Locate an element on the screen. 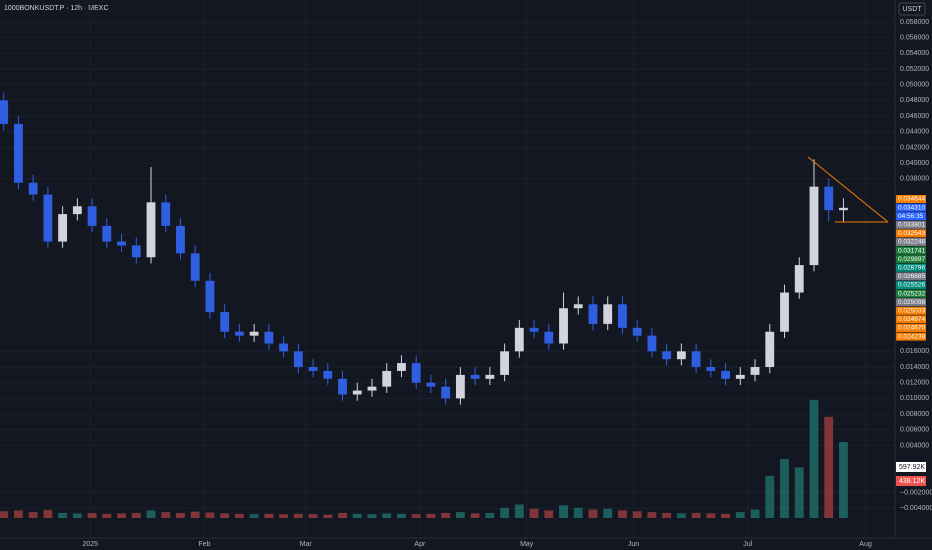 The width and height of the screenshot is (932, 550). y-tick-label: 0.042000 is located at coordinates (914, 147).